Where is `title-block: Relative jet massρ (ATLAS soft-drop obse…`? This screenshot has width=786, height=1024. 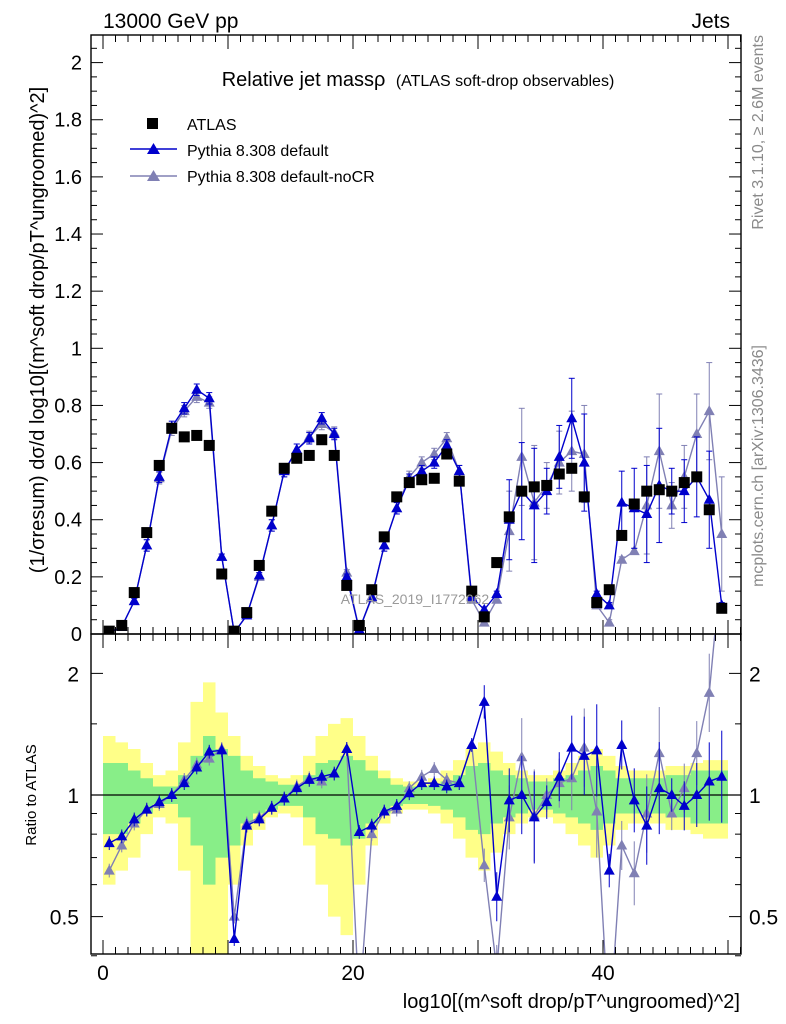
title-block: Relative jet massρ (ATLAS soft-drop obse… is located at coordinates (418, 80).